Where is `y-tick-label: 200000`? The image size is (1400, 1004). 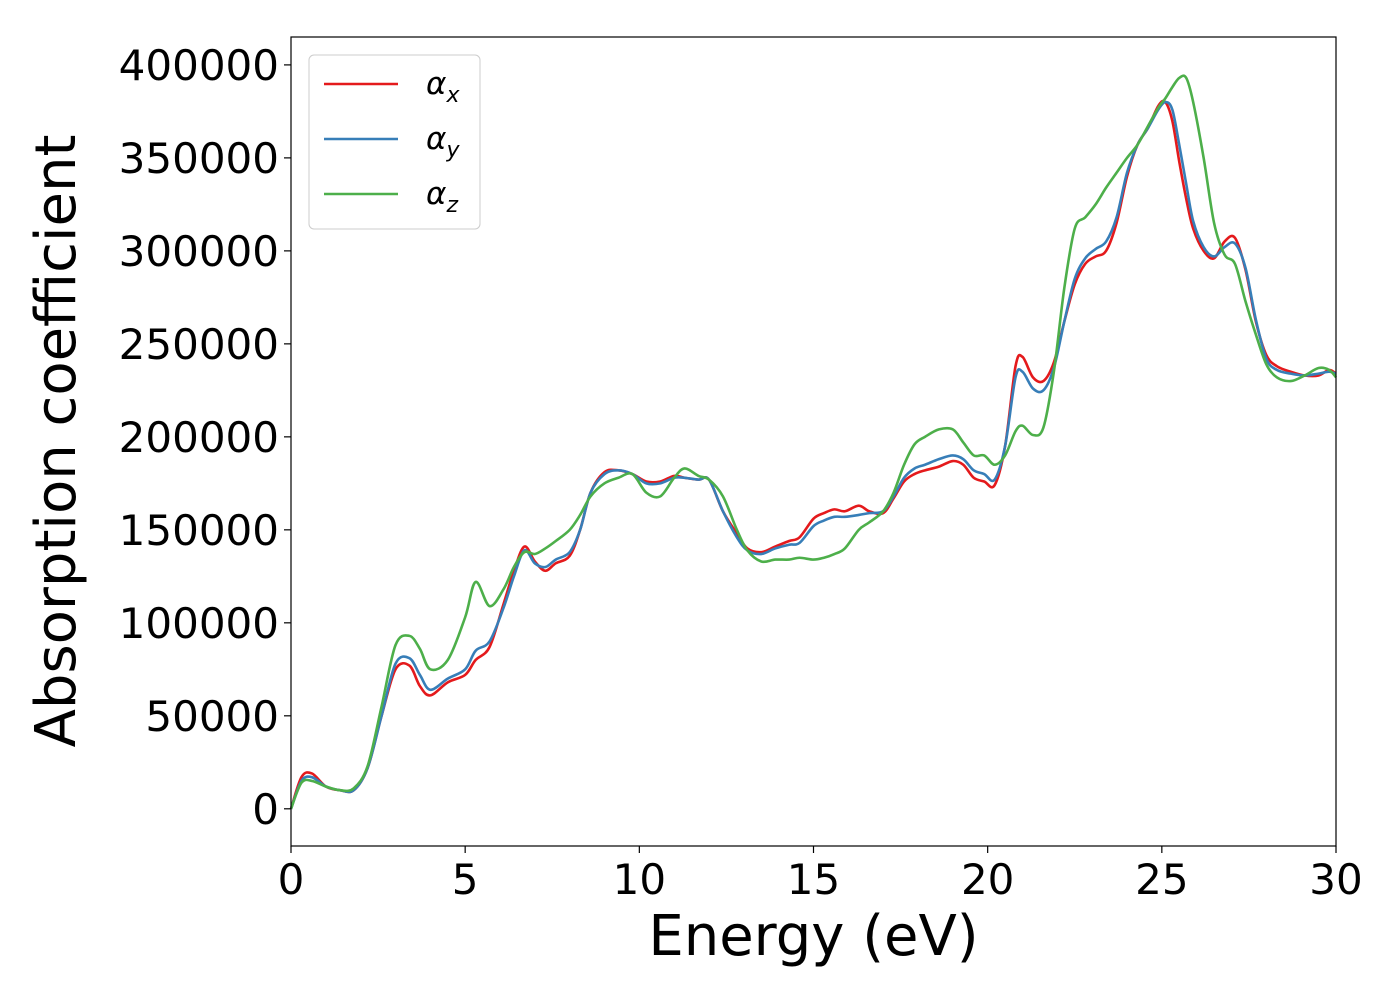 y-tick-label: 200000 is located at coordinates (199, 437).